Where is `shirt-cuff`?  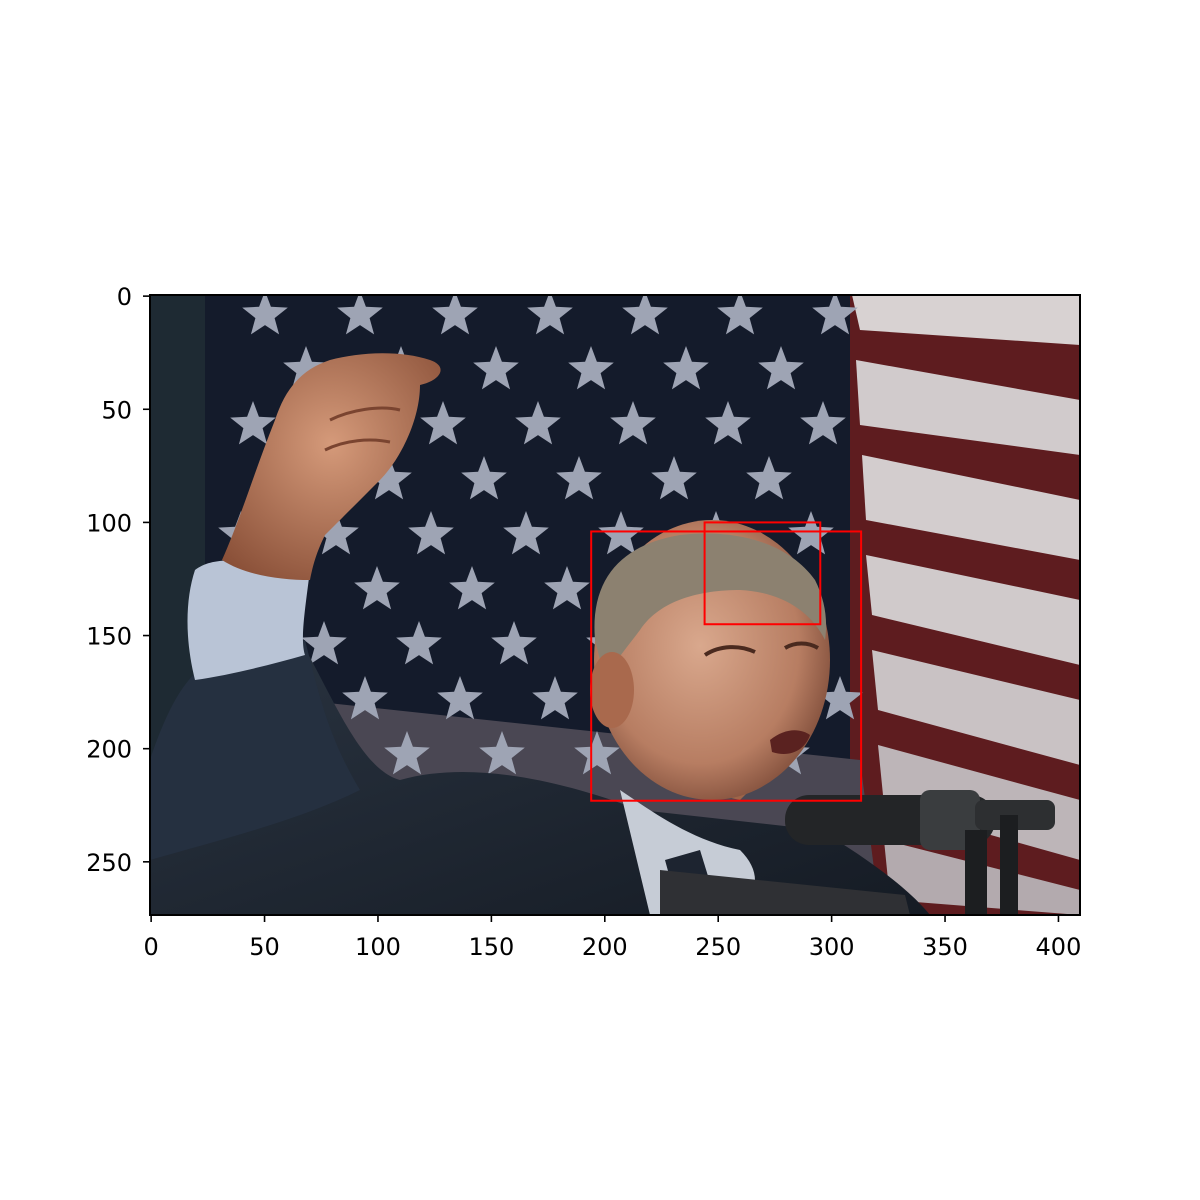 shirt-cuff is located at coordinates (248, 620).